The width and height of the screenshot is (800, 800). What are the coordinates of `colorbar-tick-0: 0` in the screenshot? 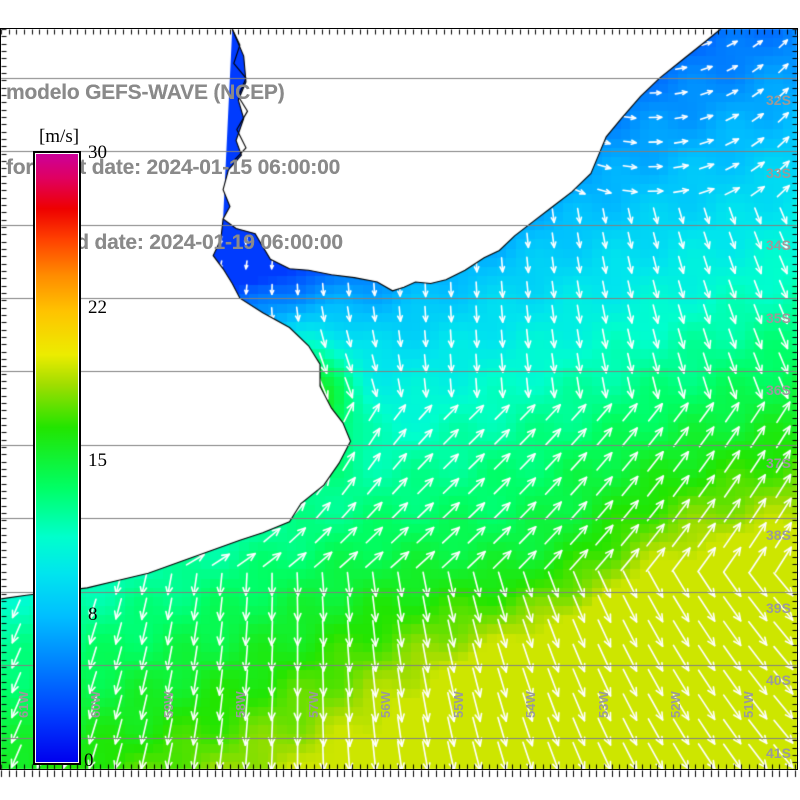 It's located at (89, 760).